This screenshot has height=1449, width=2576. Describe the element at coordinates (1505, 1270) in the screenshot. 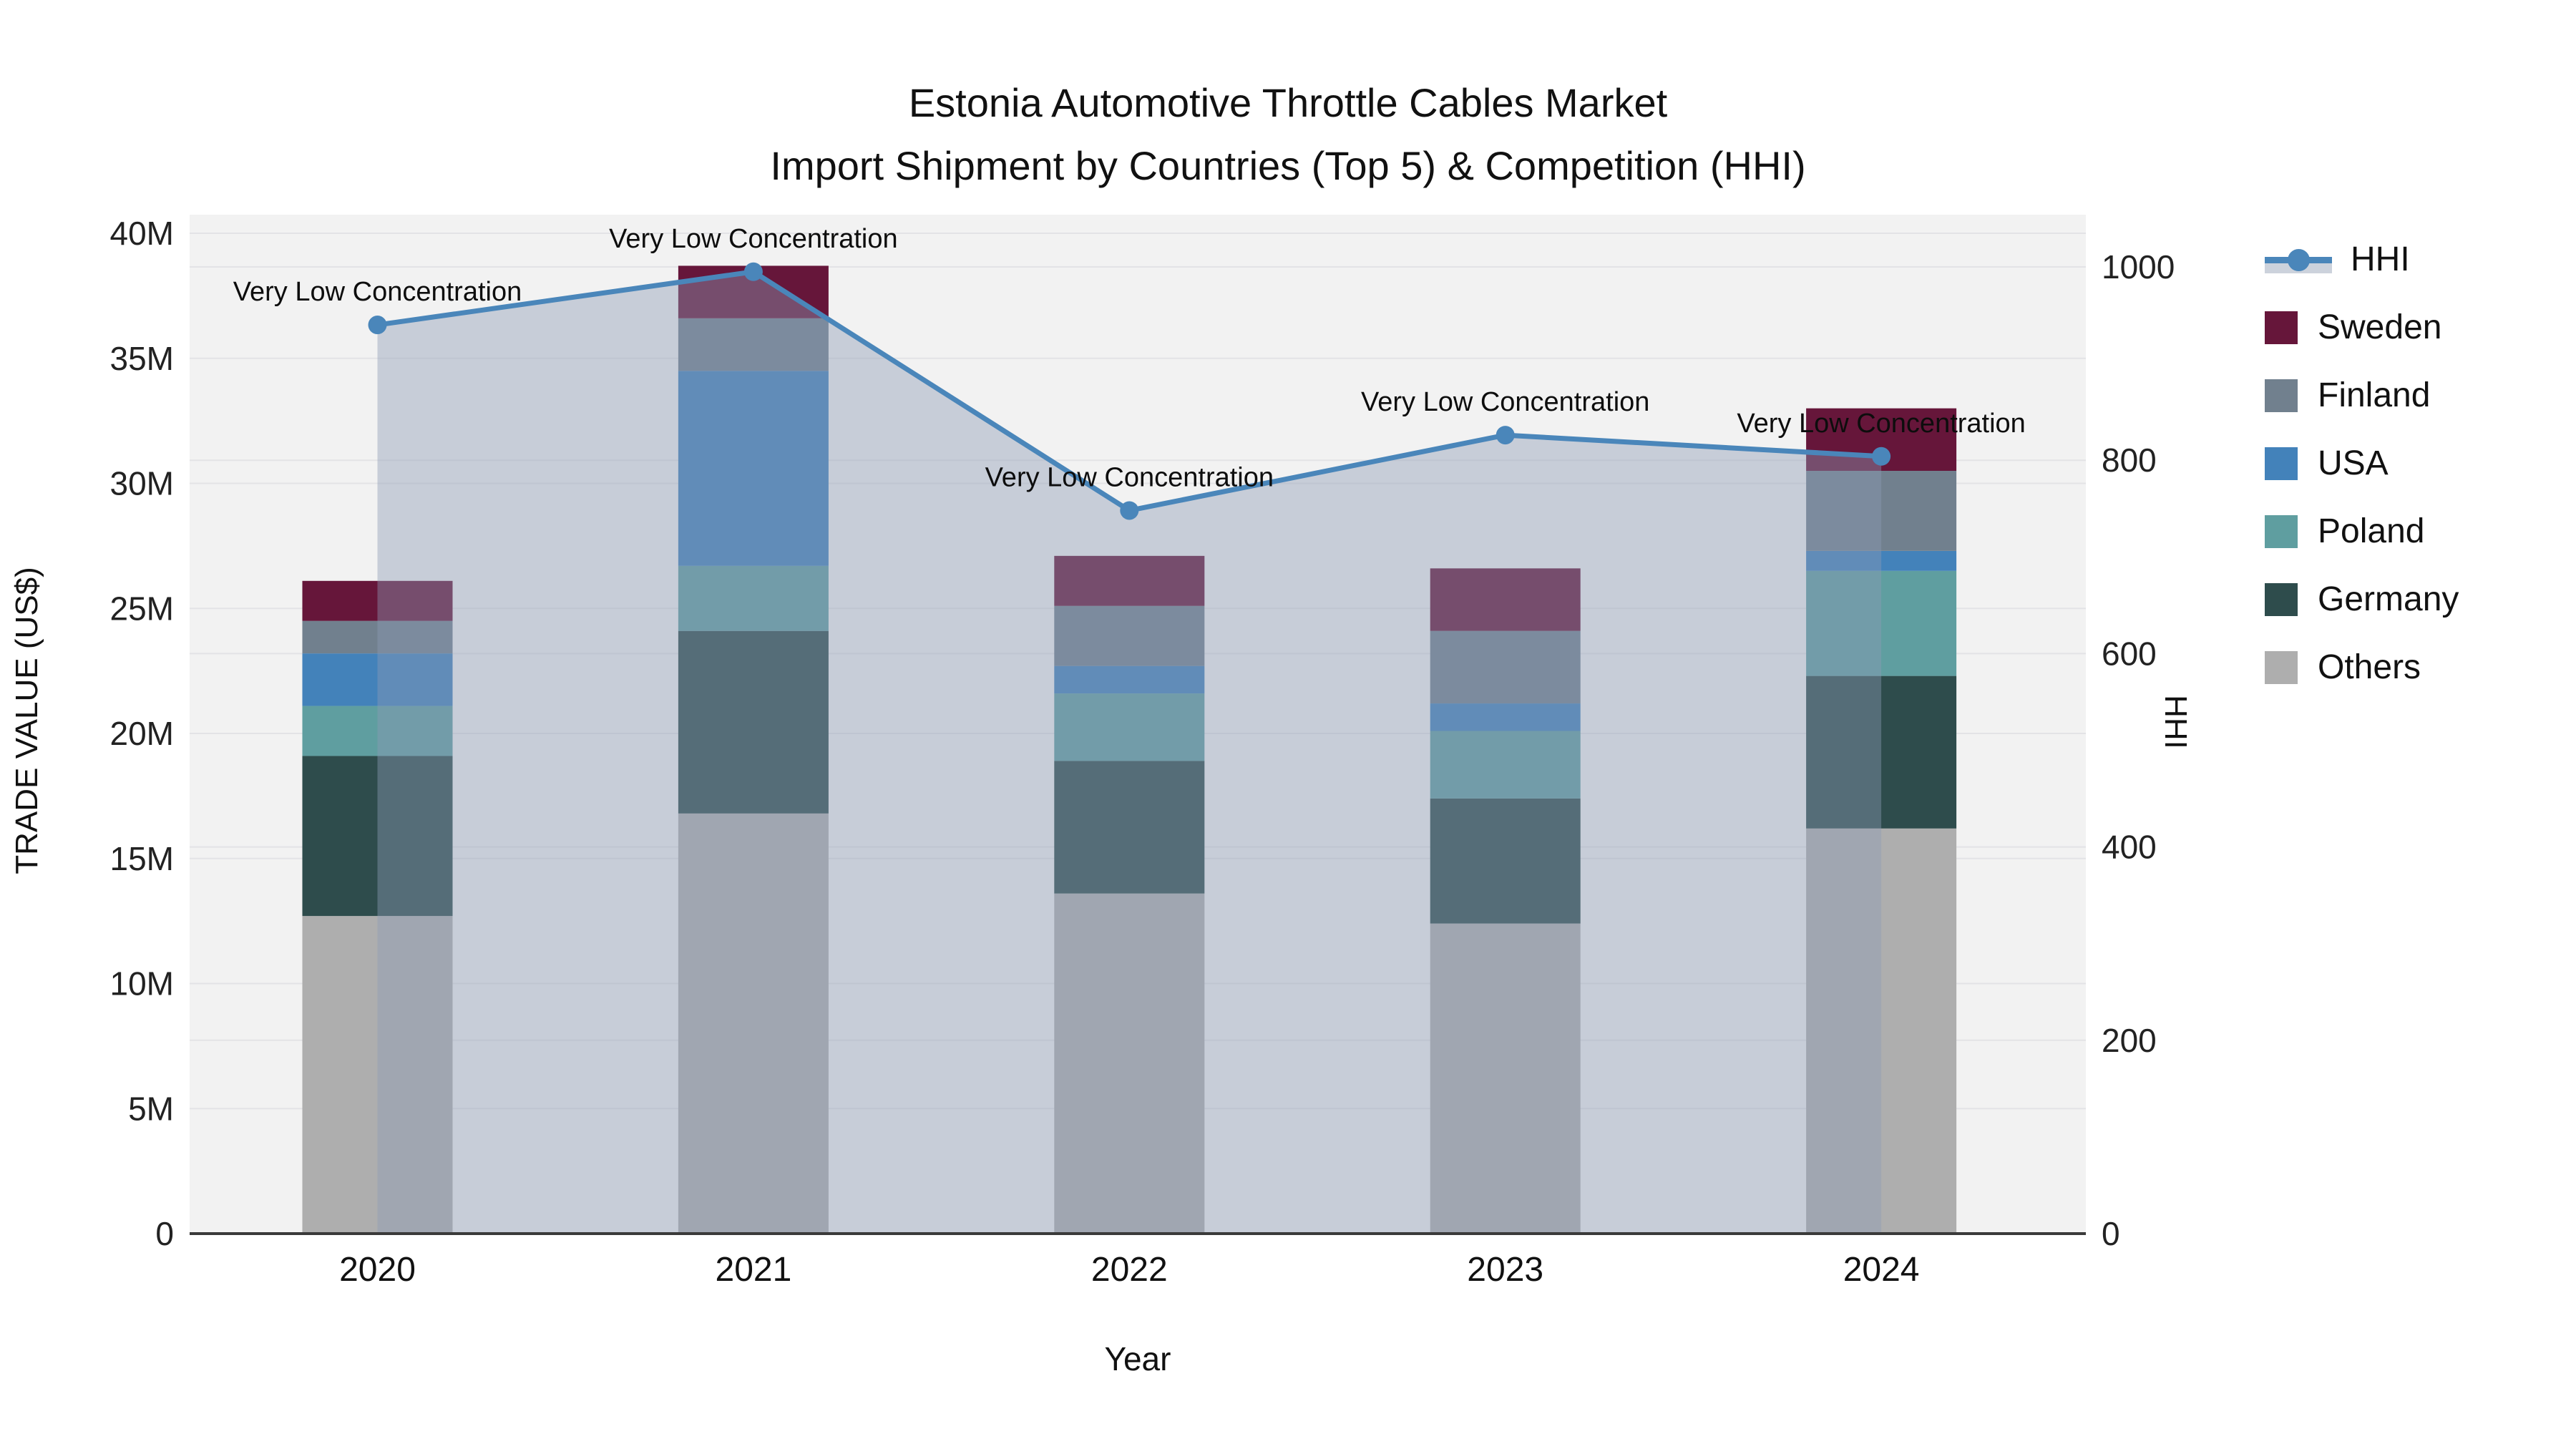

I see `x-tick-2023: 2023` at that location.